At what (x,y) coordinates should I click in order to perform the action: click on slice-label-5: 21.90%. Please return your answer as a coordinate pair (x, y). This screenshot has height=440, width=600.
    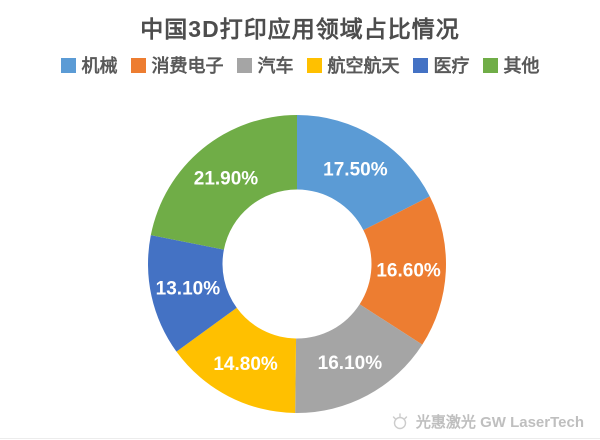
    Looking at the image, I should click on (226, 178).